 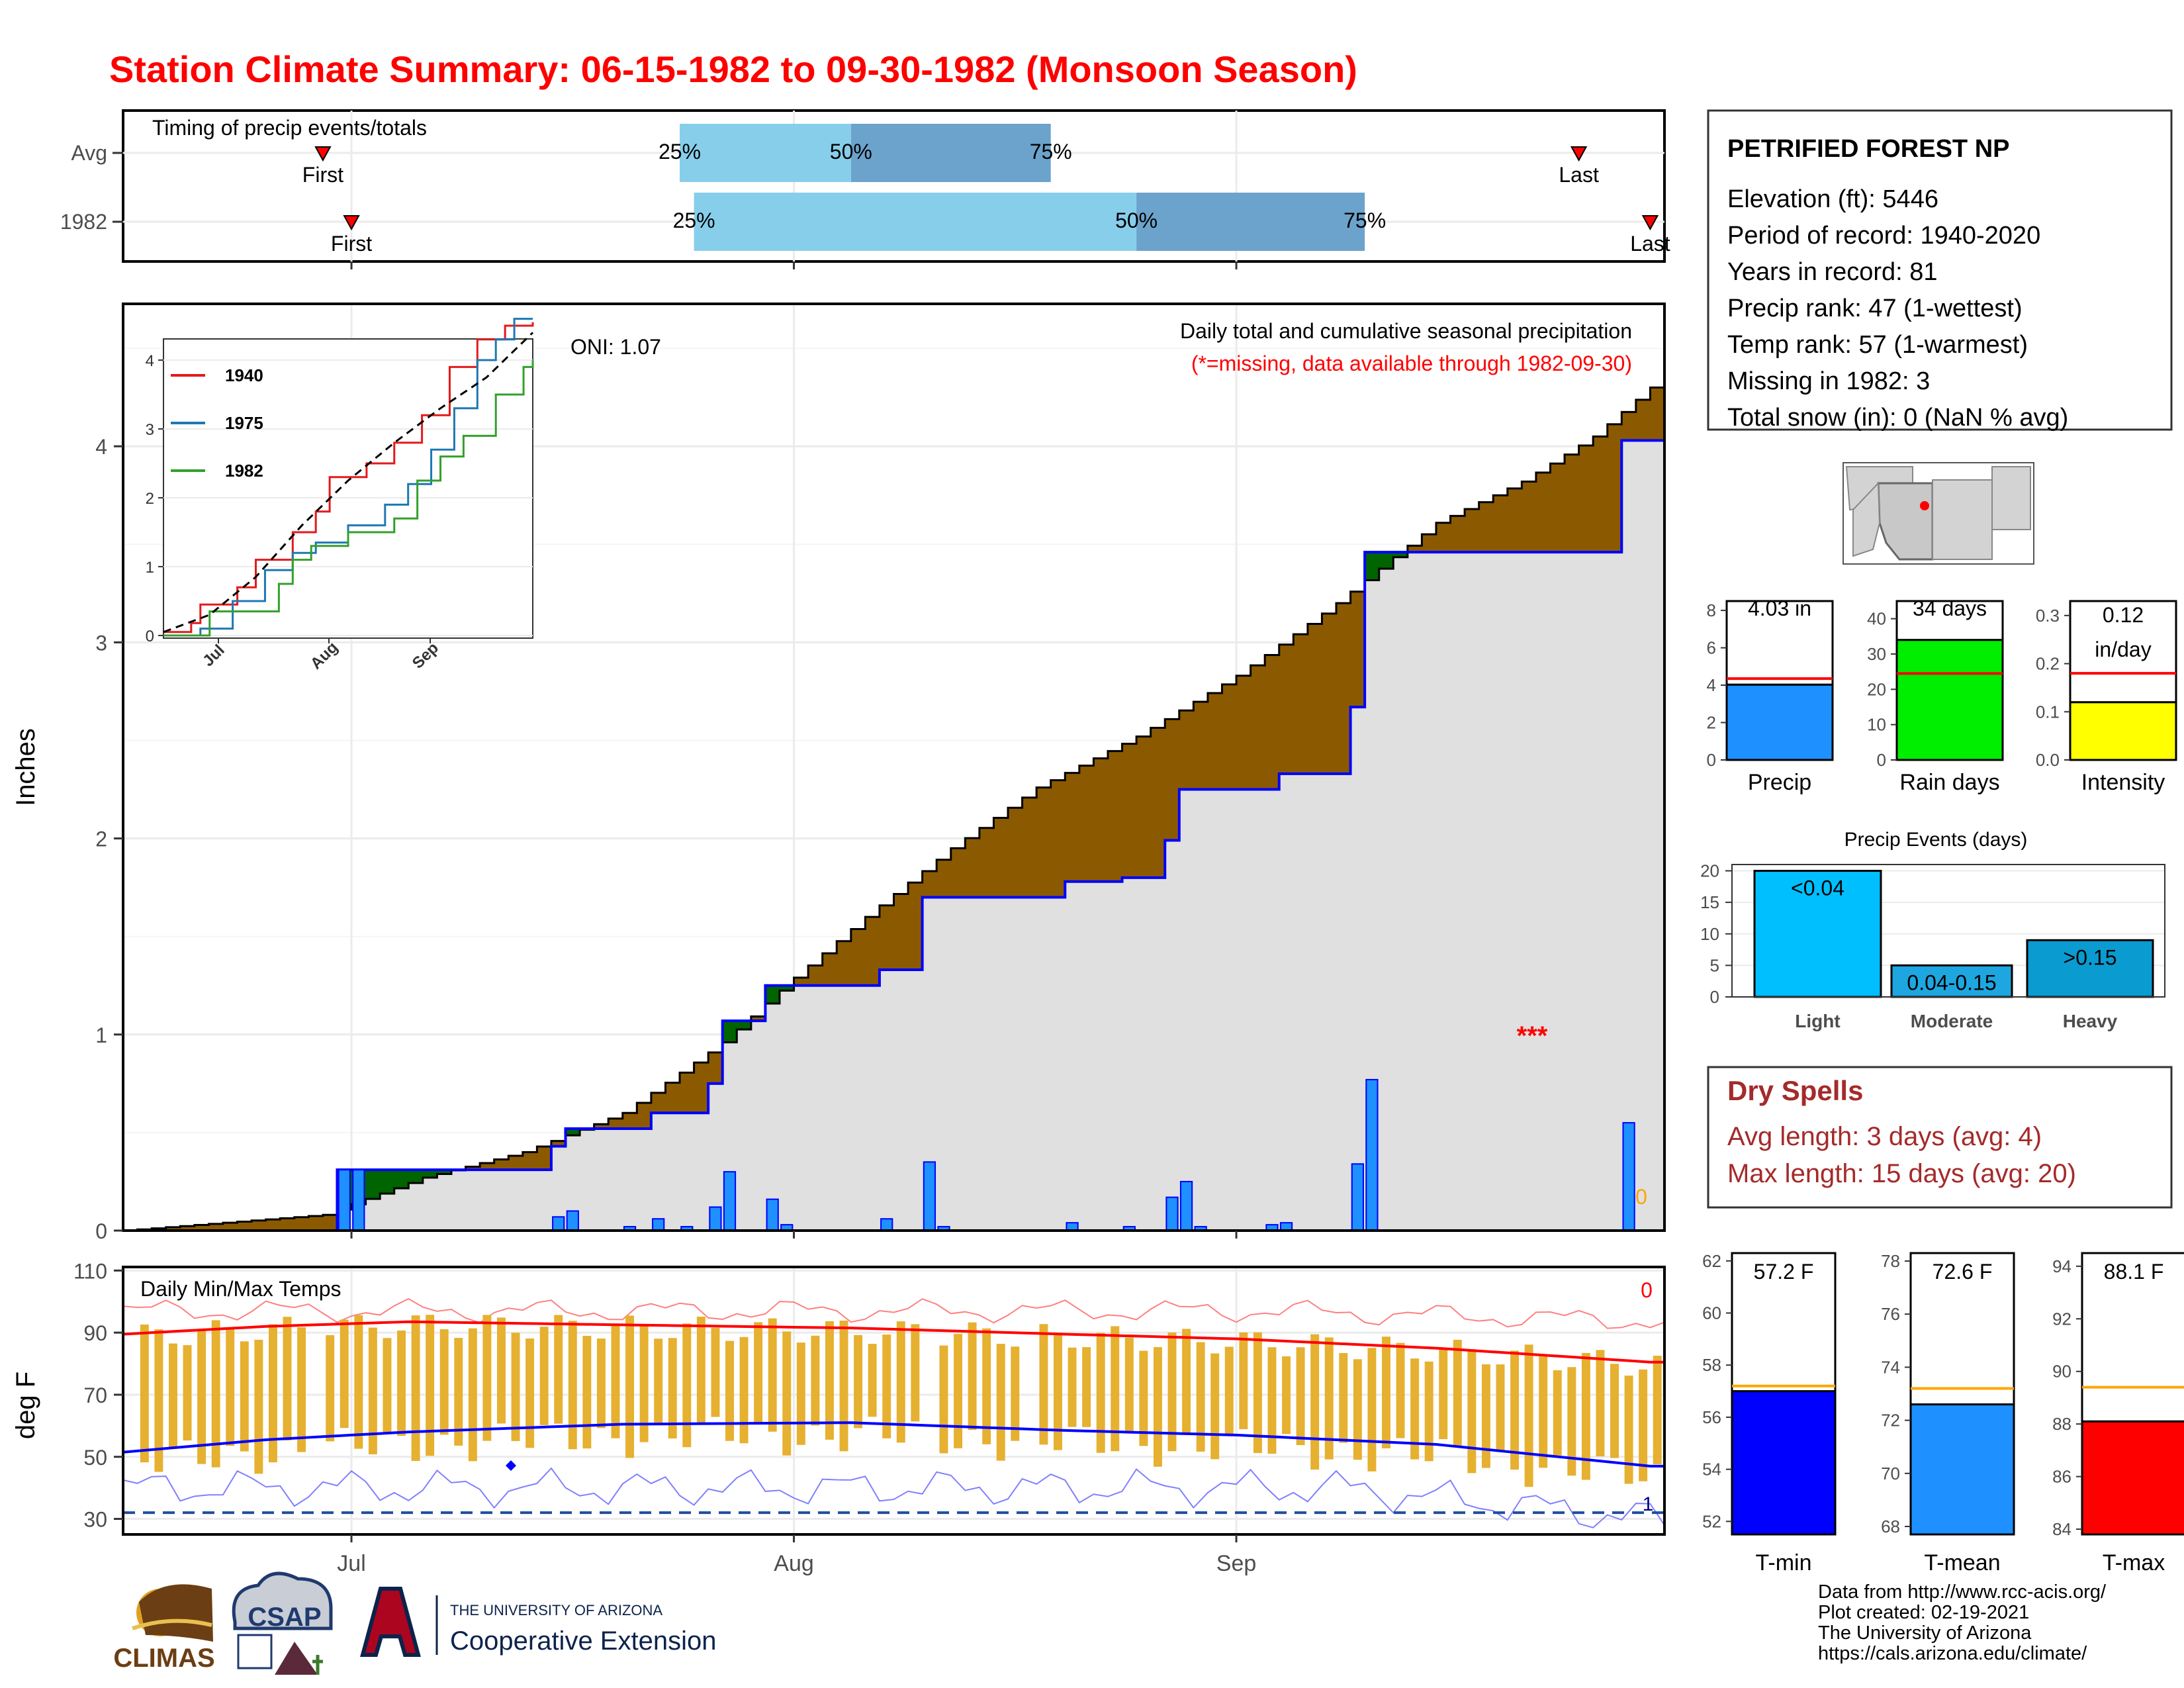 What do you see at coordinates (95, 1333) in the screenshot?
I see `temp-ytick-label: 90` at bounding box center [95, 1333].